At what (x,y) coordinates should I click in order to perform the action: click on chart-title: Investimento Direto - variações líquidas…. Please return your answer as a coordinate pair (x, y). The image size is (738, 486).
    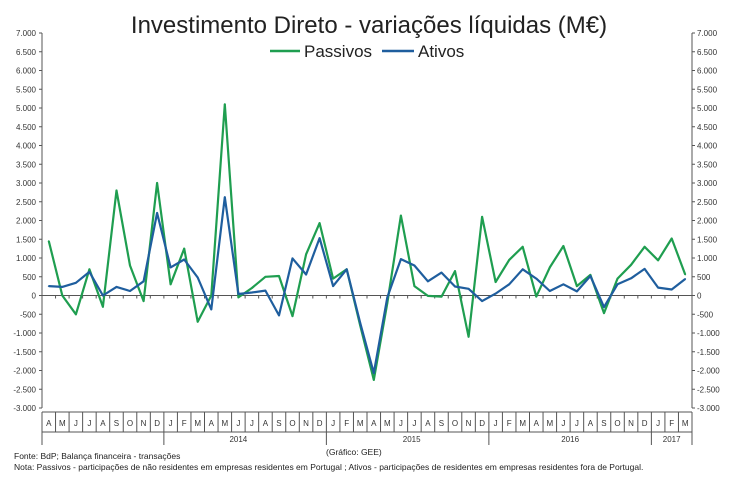
    Looking at the image, I should click on (369, 25).